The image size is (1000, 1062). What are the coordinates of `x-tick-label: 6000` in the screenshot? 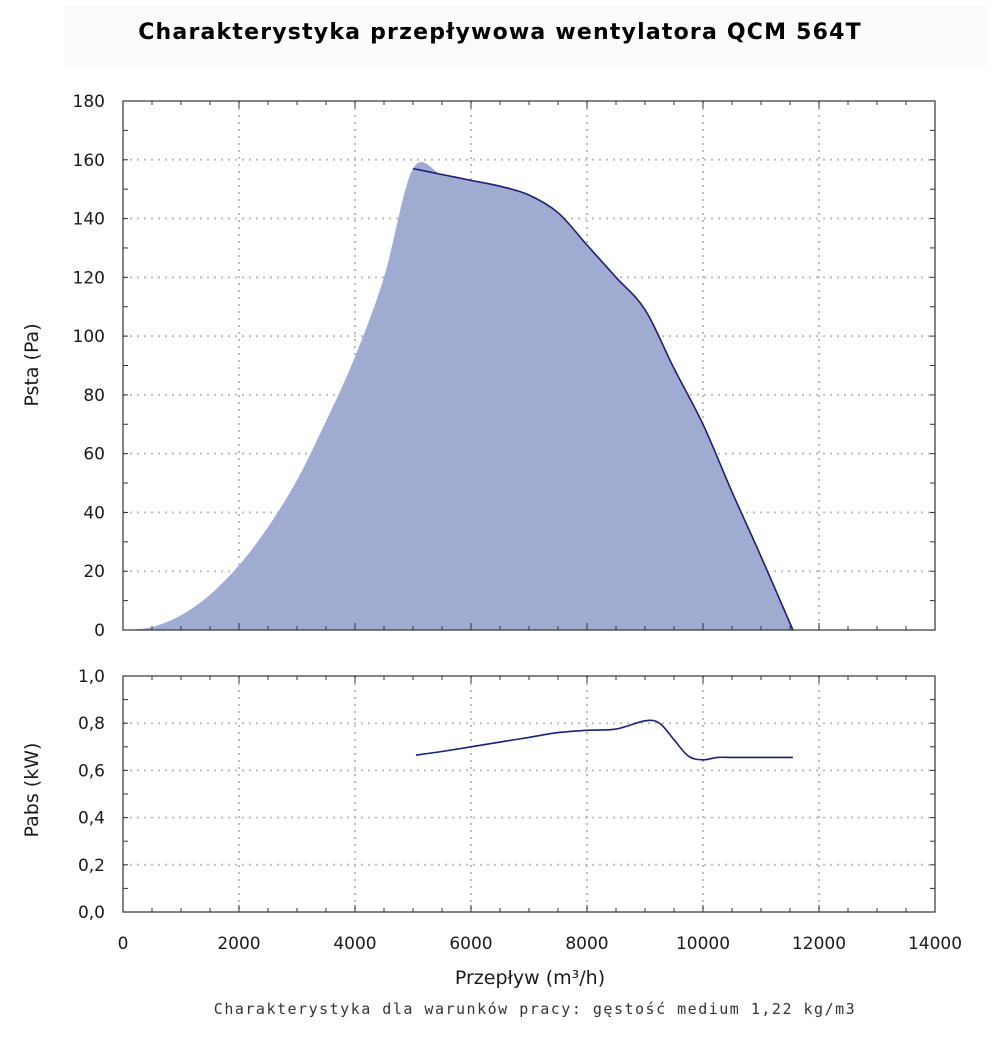 It's located at (470, 944).